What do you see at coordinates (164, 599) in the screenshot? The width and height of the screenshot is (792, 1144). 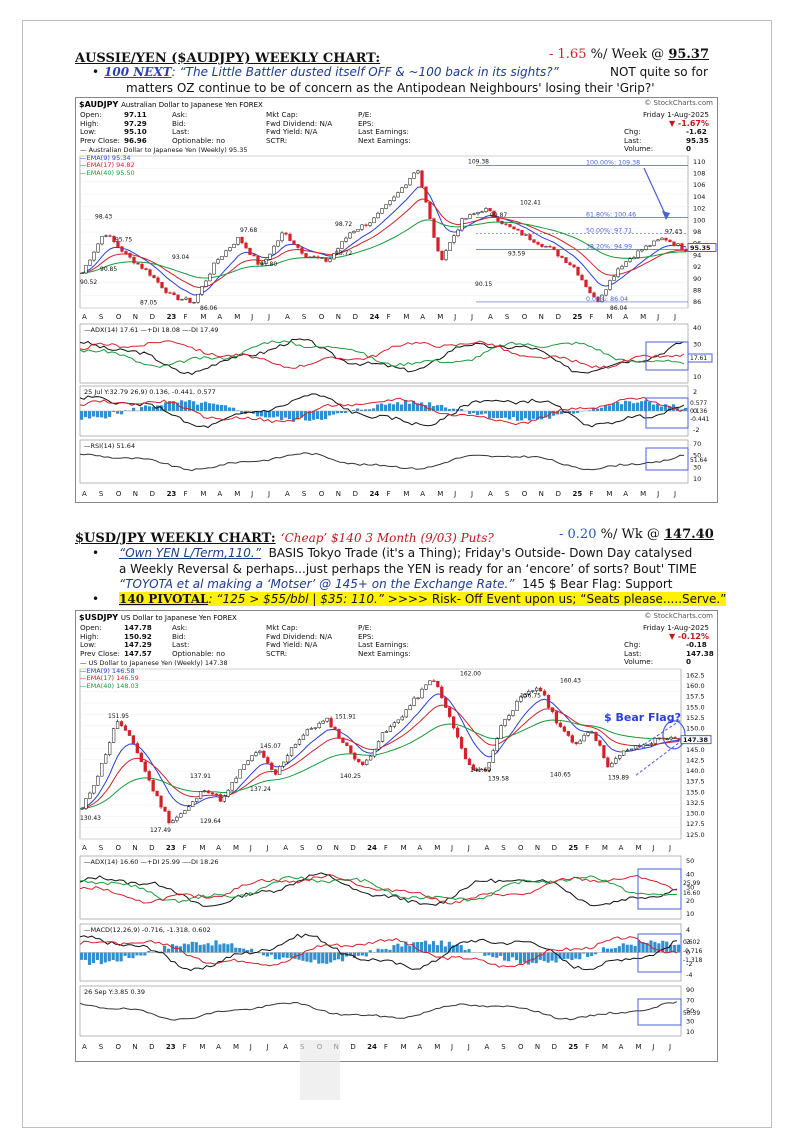 I see `section2-b2-lead: 140 PIVOTAL` at bounding box center [164, 599].